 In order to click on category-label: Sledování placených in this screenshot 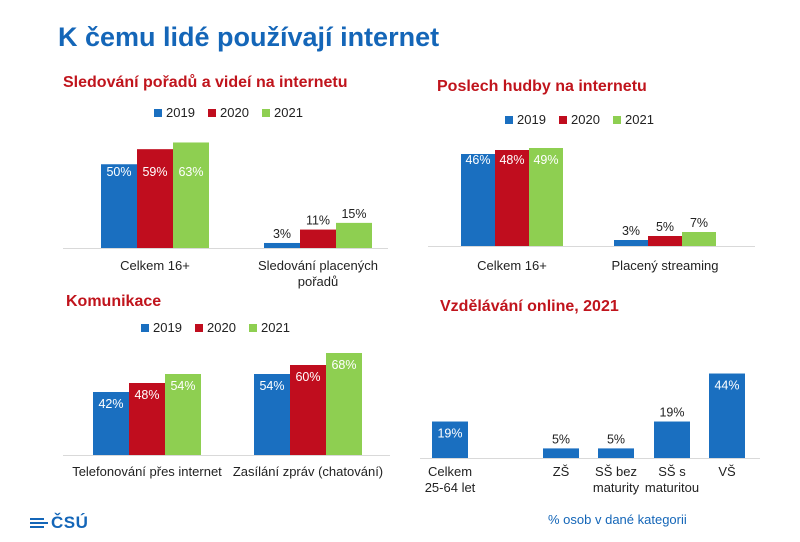, I will do `click(318, 265)`.